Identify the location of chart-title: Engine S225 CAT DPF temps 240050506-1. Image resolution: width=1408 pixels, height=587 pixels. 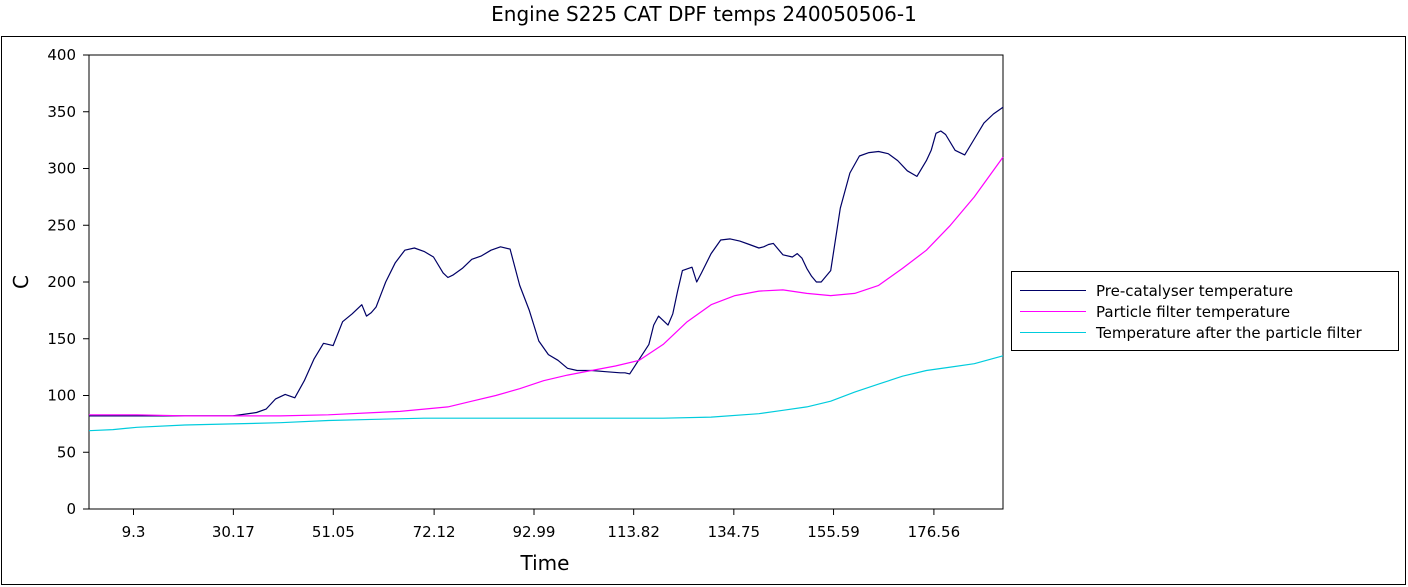
(704, 14).